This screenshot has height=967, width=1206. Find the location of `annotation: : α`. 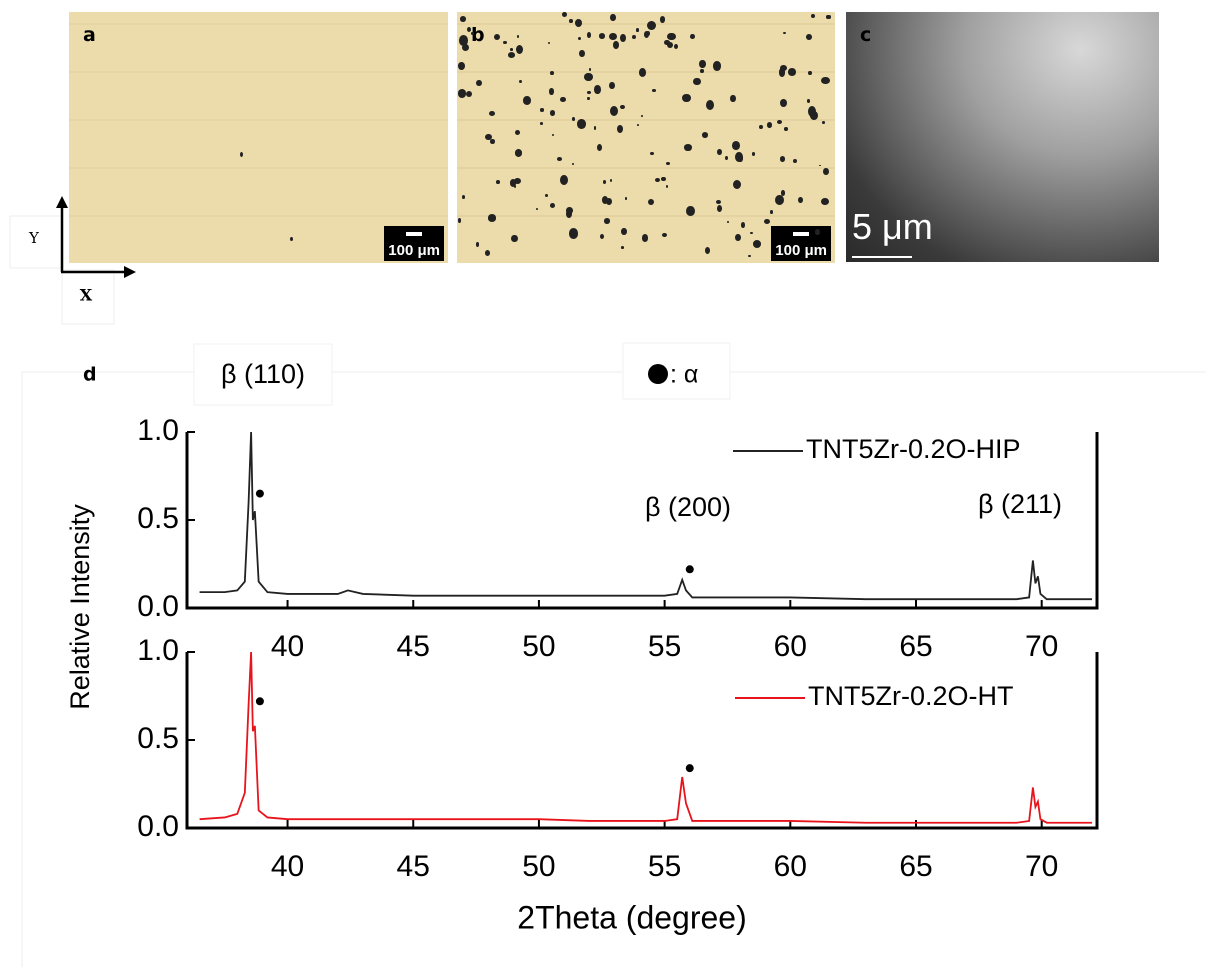

annotation: : α is located at coordinates (684, 375).